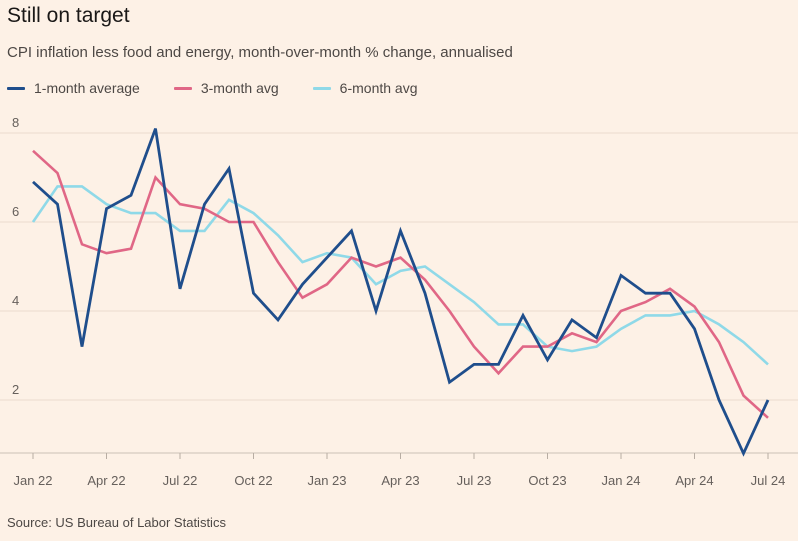  Describe the element at coordinates (15, 389) in the screenshot. I see `y-tick-label-2: 2` at that location.